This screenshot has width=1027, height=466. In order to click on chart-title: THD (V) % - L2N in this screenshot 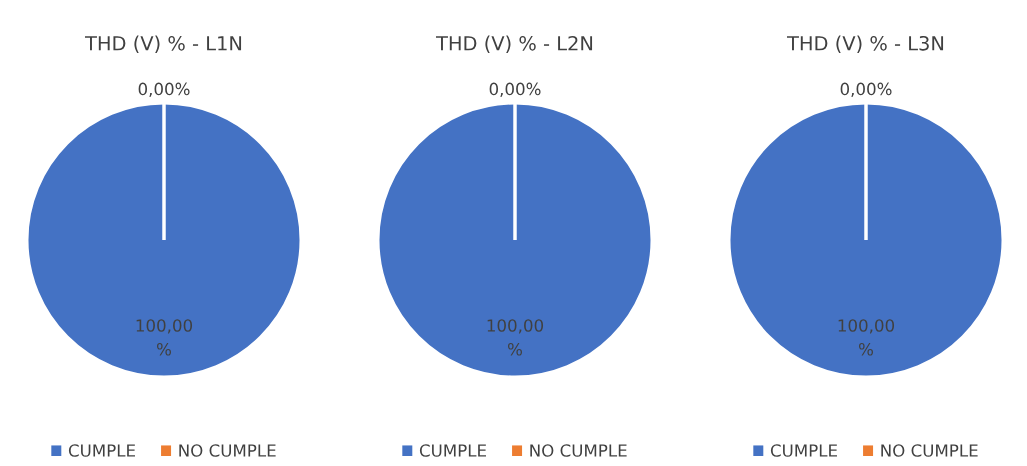, I will do `click(514, 44)`.